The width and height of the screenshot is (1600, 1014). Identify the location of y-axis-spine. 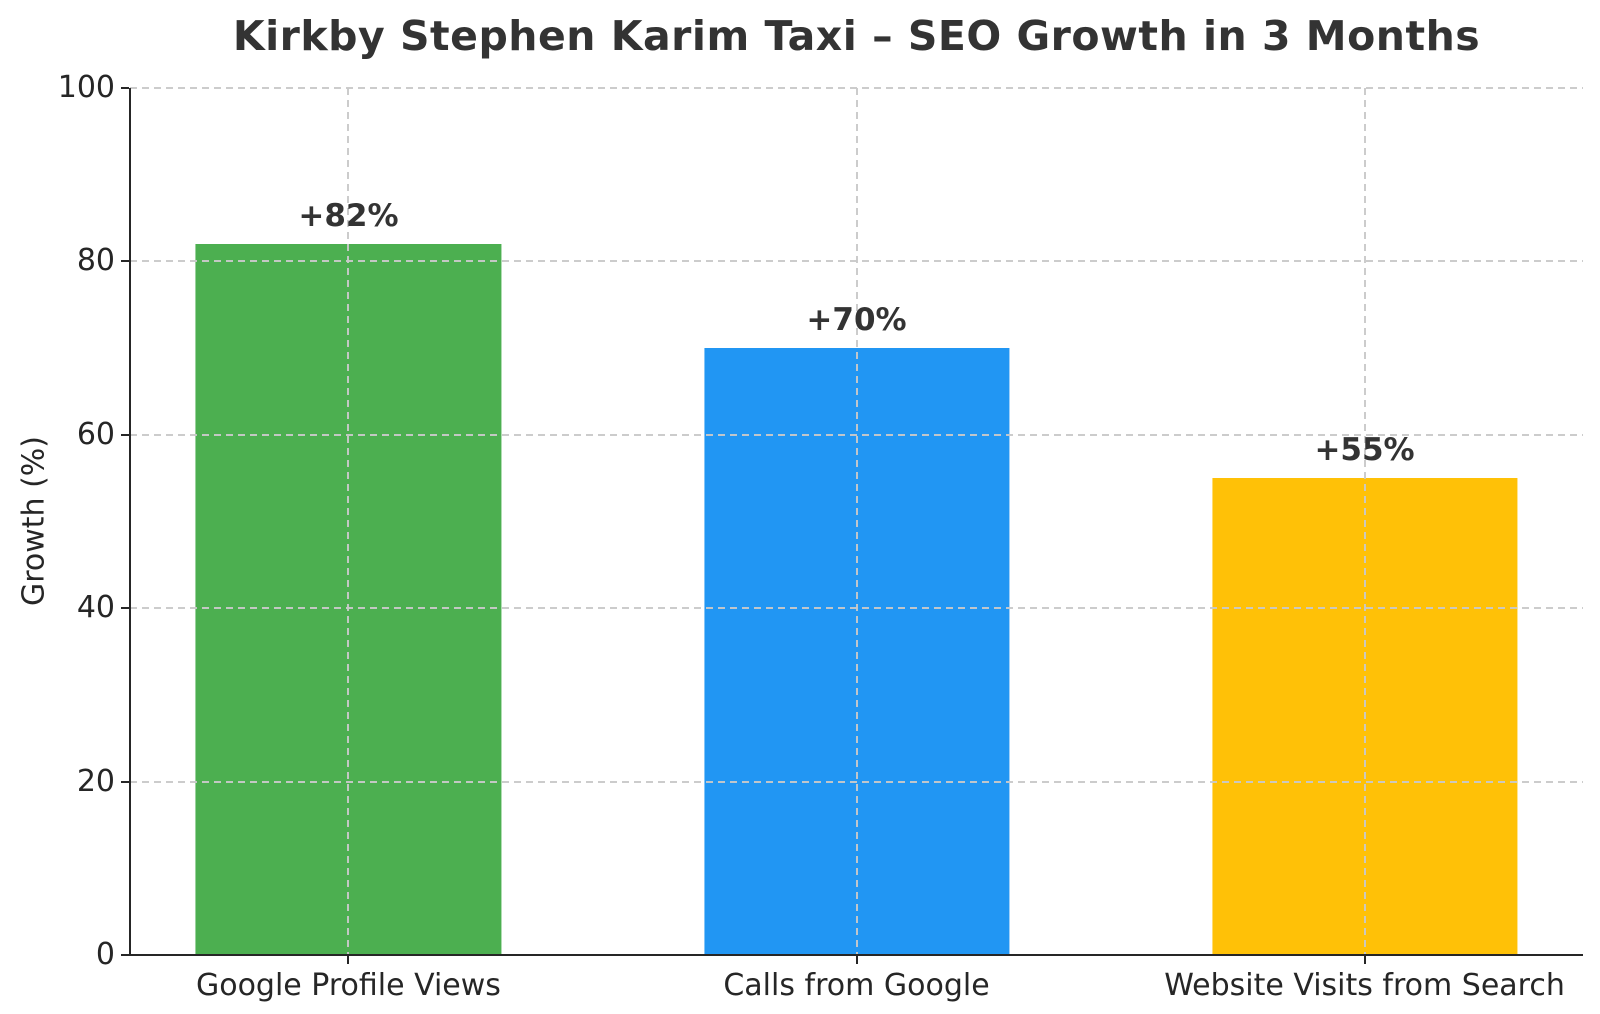
(130, 522).